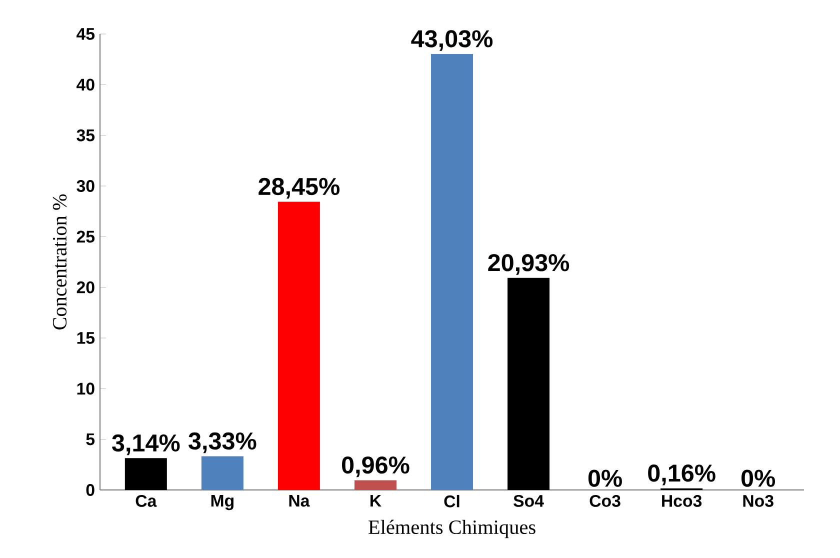 The width and height of the screenshot is (840, 558). What do you see at coordinates (85, 84) in the screenshot?
I see `y-tick-label: 40` at bounding box center [85, 84].